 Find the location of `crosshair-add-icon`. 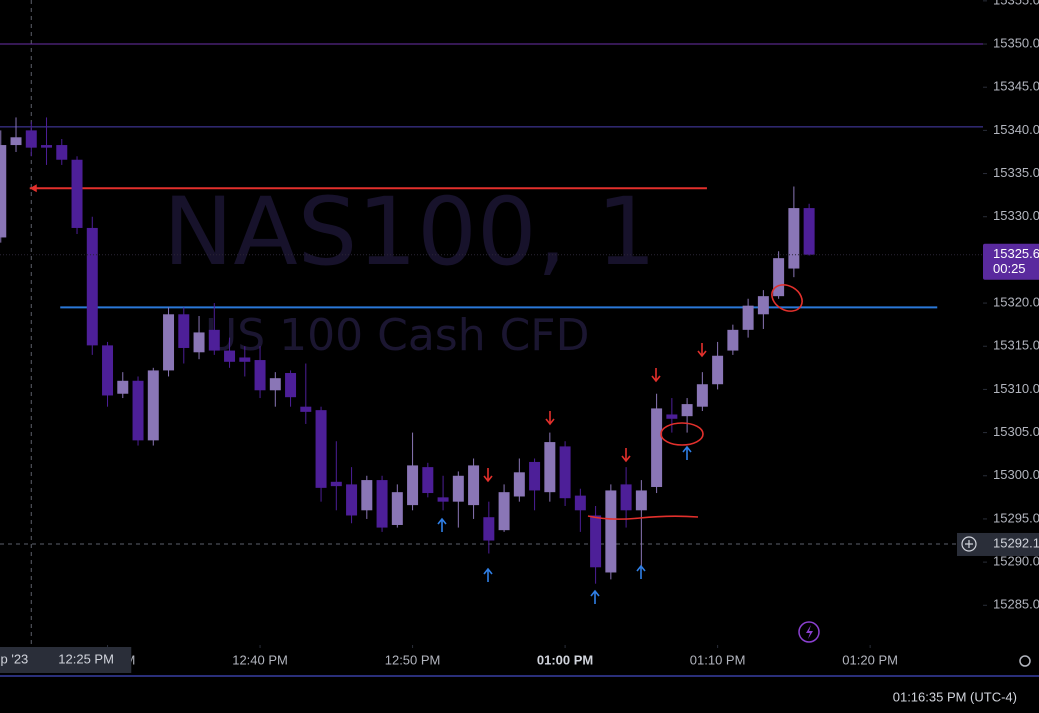

crosshair-add-icon is located at coordinates (969, 544).